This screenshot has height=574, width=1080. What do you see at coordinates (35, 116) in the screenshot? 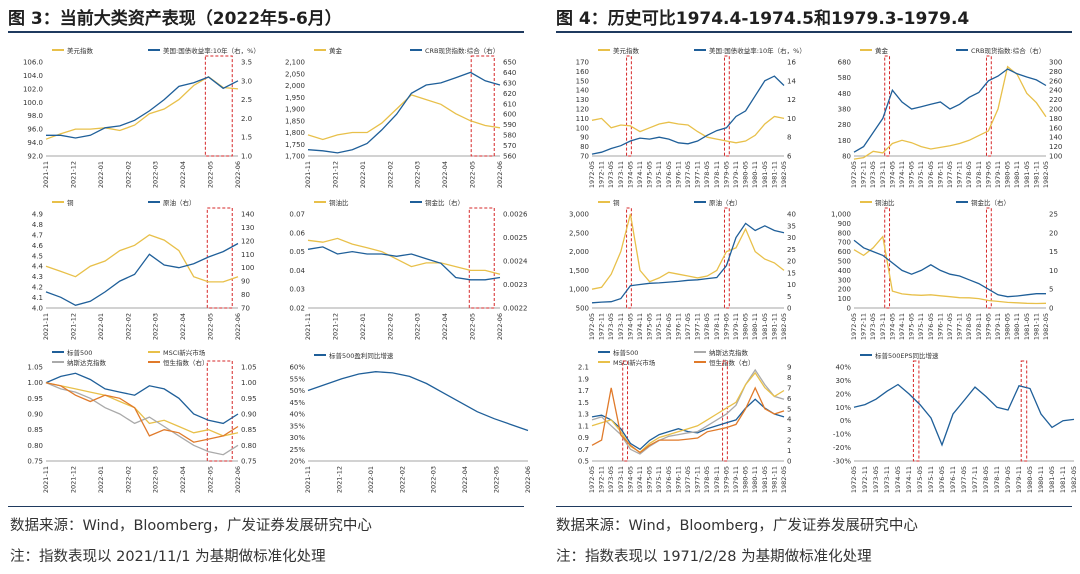
I see `left-tick-label: 98.0` at bounding box center [35, 116].